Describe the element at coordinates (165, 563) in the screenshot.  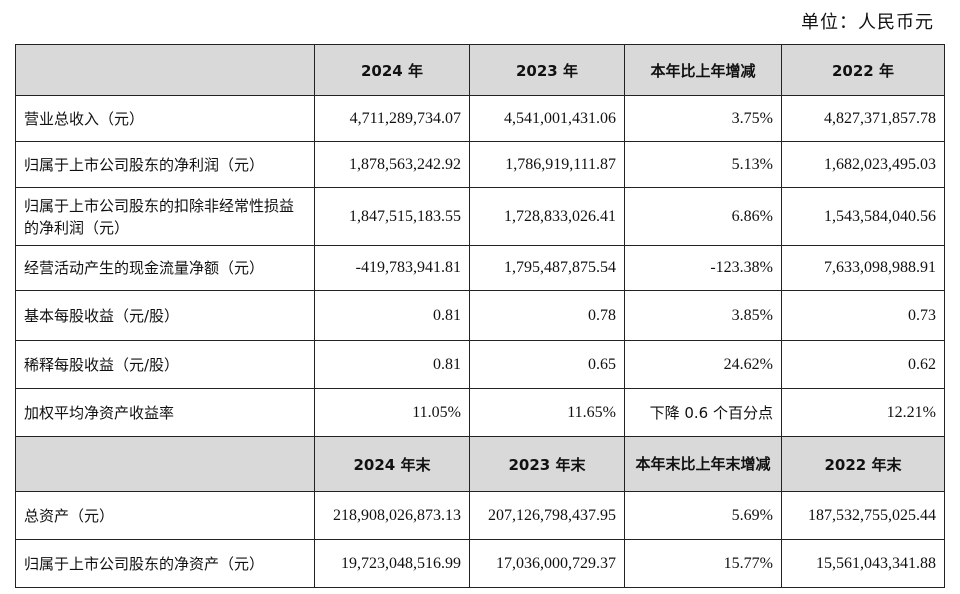
I see `row-label: 归属于上市公司股东的净资产（元）` at that location.